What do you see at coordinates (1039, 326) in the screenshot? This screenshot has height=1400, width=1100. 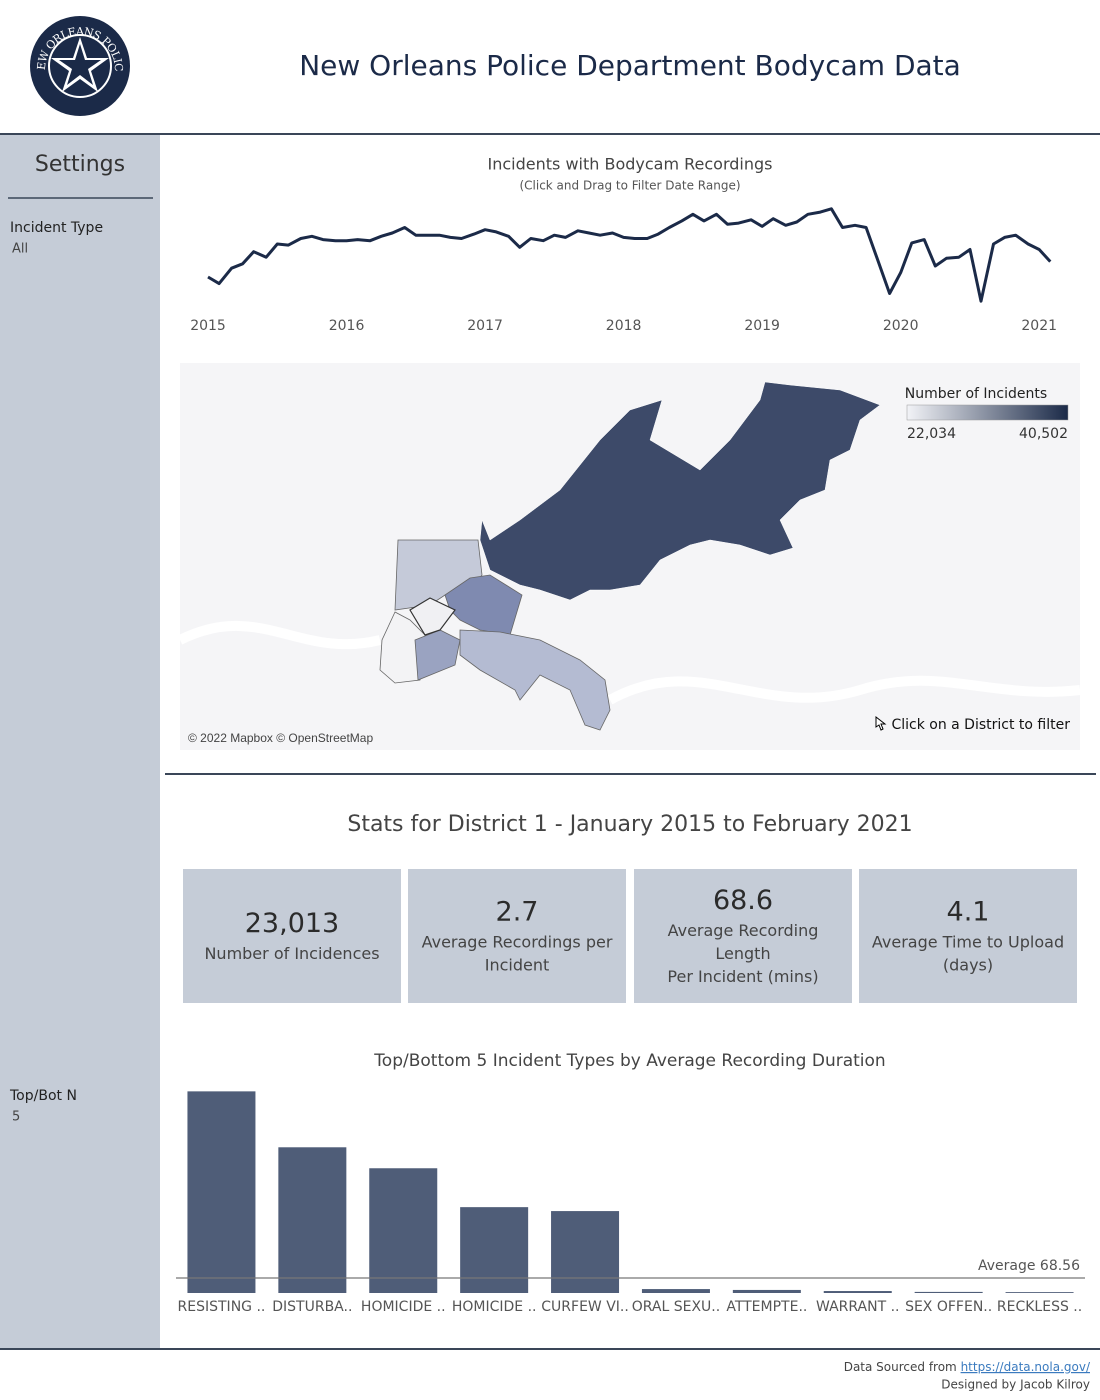 I see `x-tick-label: 2021` at bounding box center [1039, 326].